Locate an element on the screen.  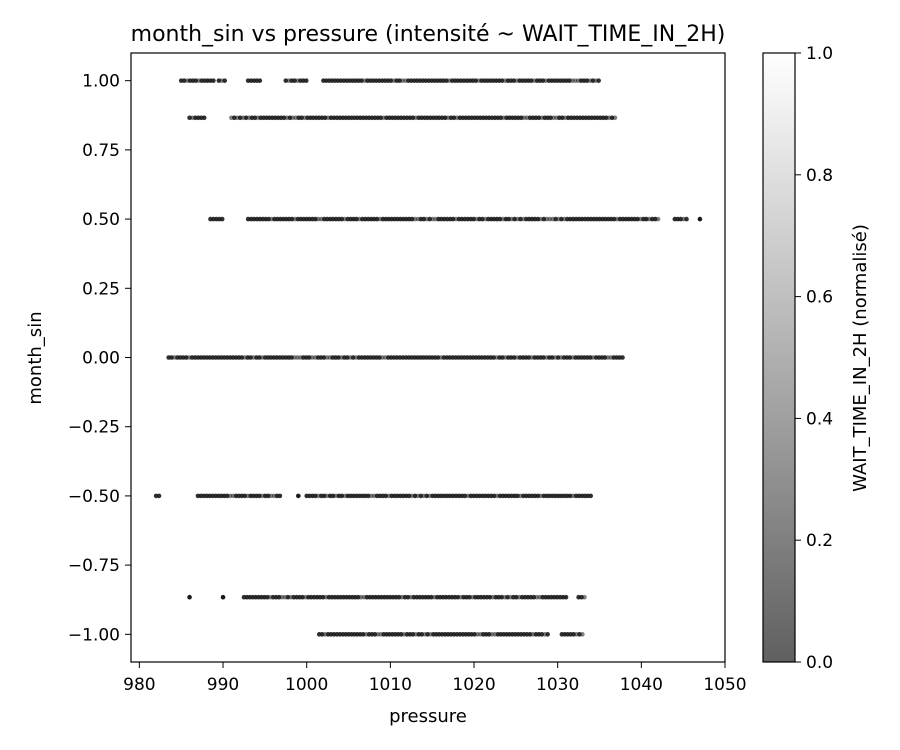
x-tick-label: 980 is located at coordinates (139, 685).